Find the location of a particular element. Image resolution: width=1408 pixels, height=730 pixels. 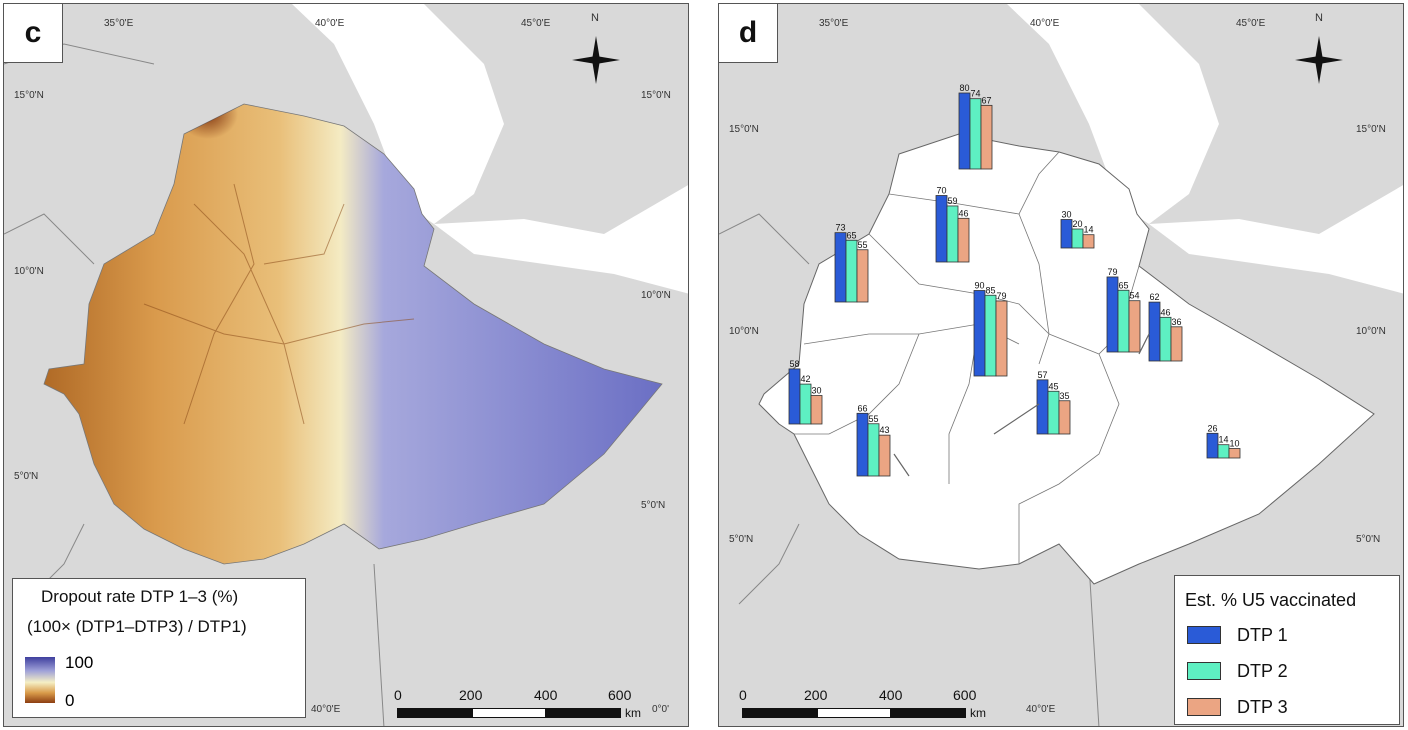

bar-value-label: 43 is located at coordinates (884, 430).